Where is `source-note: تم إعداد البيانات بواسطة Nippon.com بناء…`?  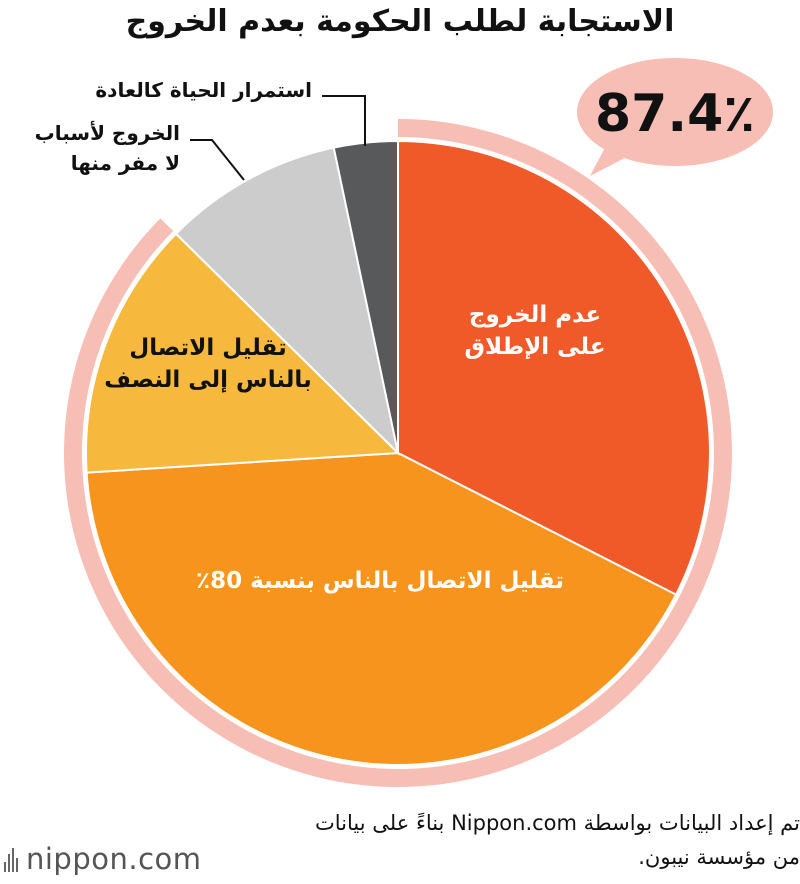 source-note: تم إعداد البيانات بواسطة Nippon.com بناء… is located at coordinates (520, 840).